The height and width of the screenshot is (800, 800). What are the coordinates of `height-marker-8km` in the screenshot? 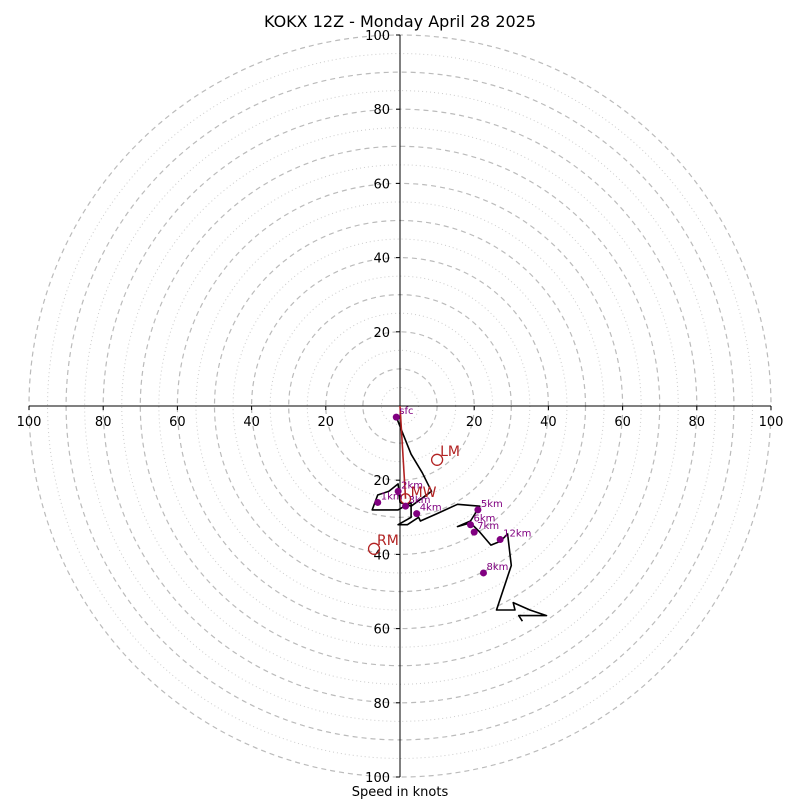 It's located at (483, 573).